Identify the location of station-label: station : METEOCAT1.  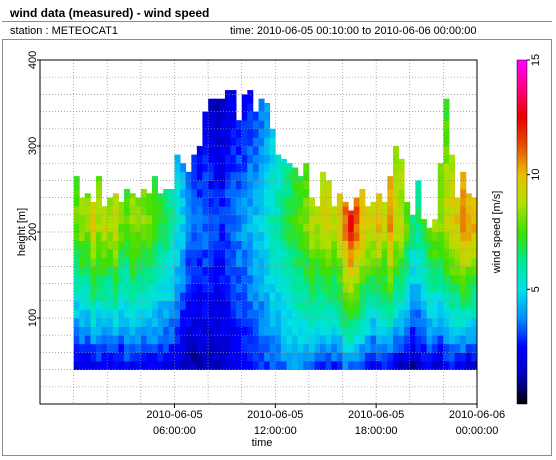
(64, 31).